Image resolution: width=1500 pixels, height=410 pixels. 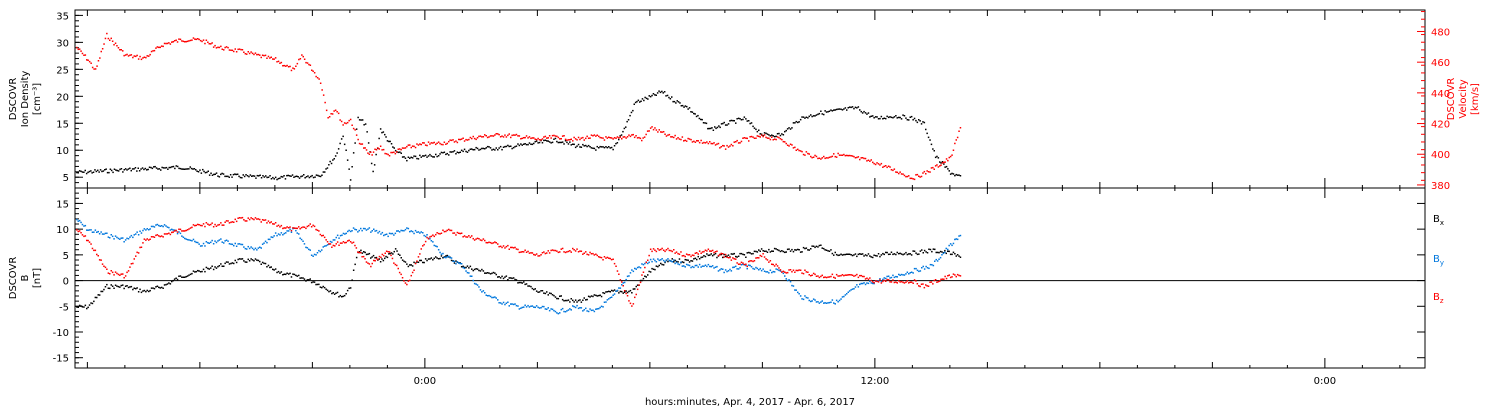 I want to click on field-label-line: [nT], so click(x=37, y=278).